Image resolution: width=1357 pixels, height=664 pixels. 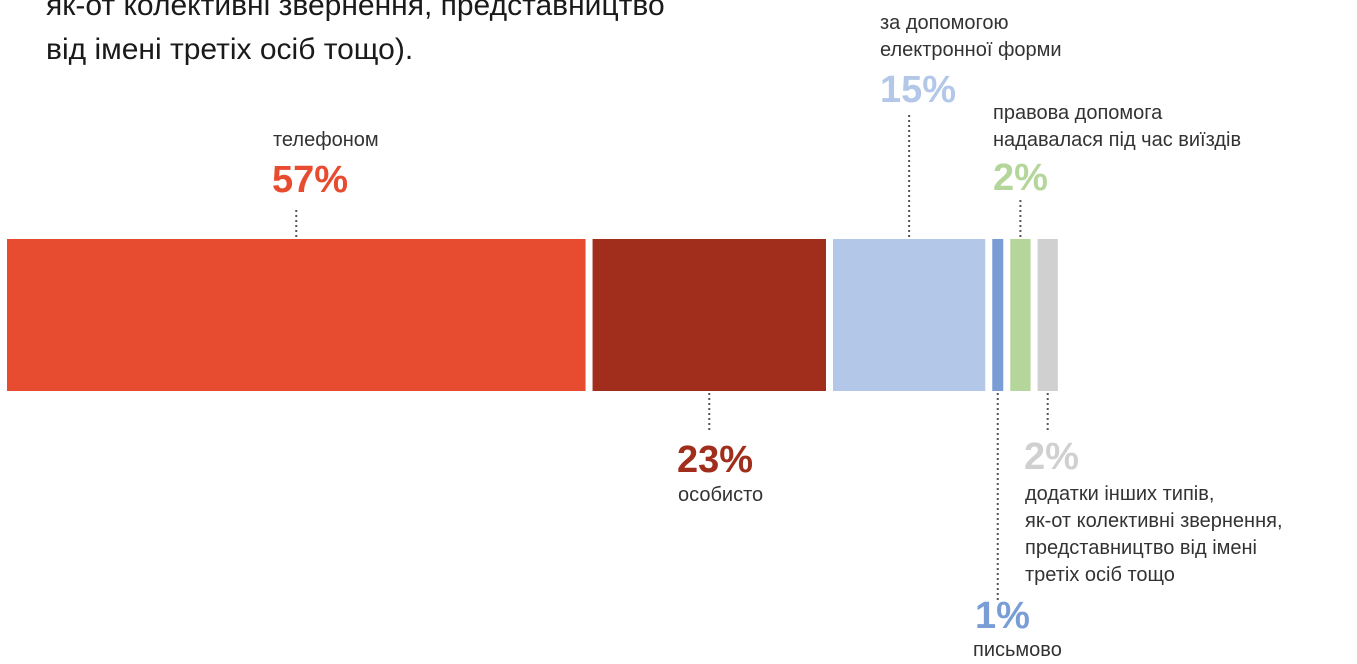 What do you see at coordinates (918, 90) in the screenshot?
I see `value-label-electronic-form: 15%` at bounding box center [918, 90].